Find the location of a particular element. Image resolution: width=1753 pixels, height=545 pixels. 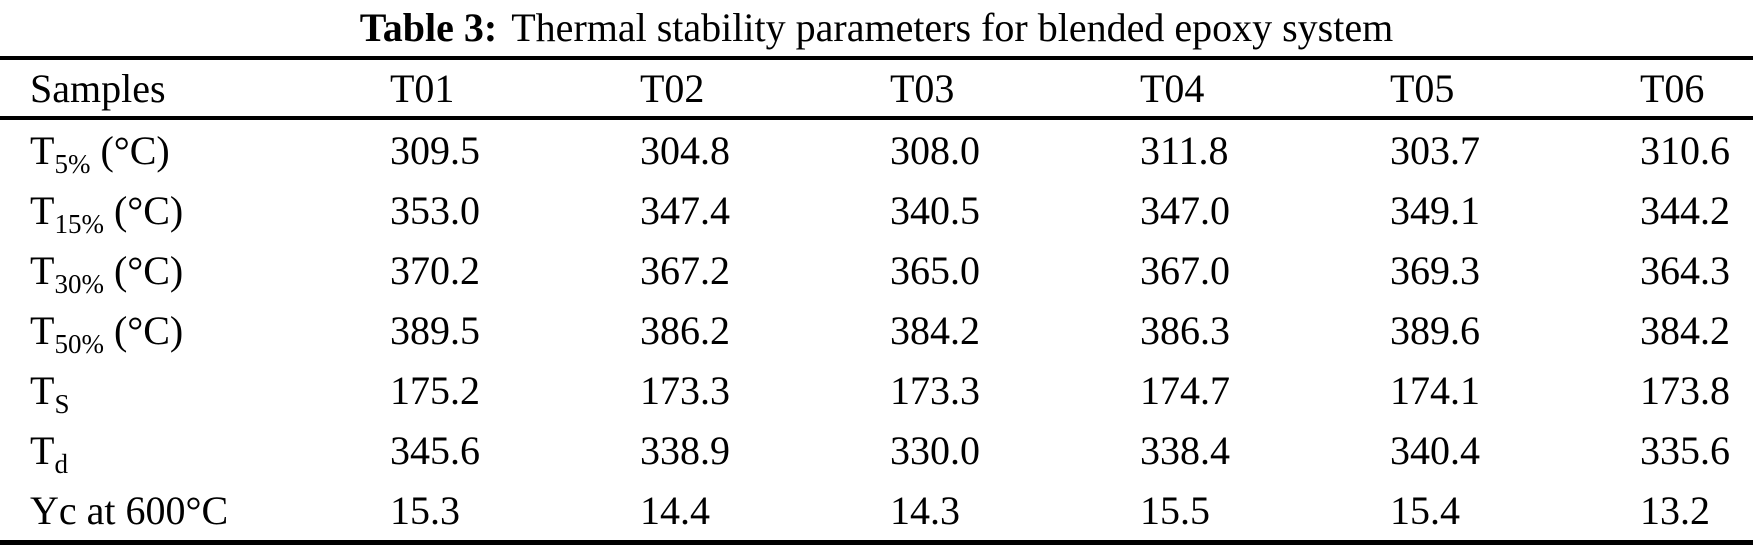

row-label: T15% (°C) is located at coordinates (195, 210).